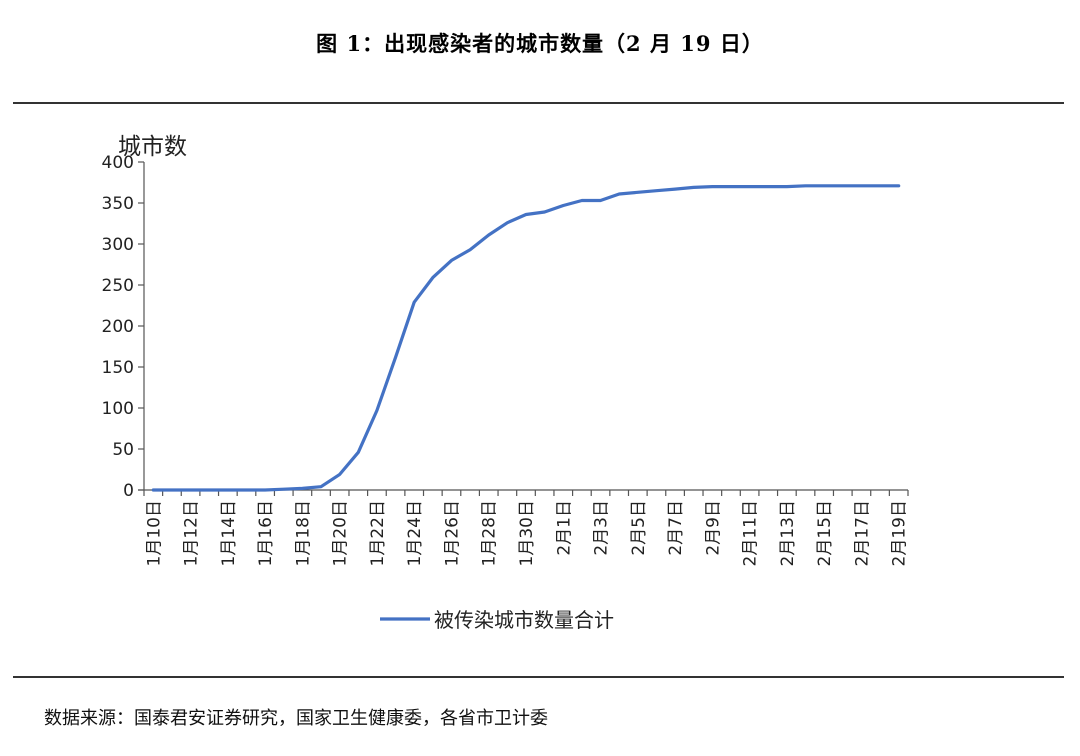 The image size is (1080, 756). I want to click on bottom-rule, so click(538, 677).